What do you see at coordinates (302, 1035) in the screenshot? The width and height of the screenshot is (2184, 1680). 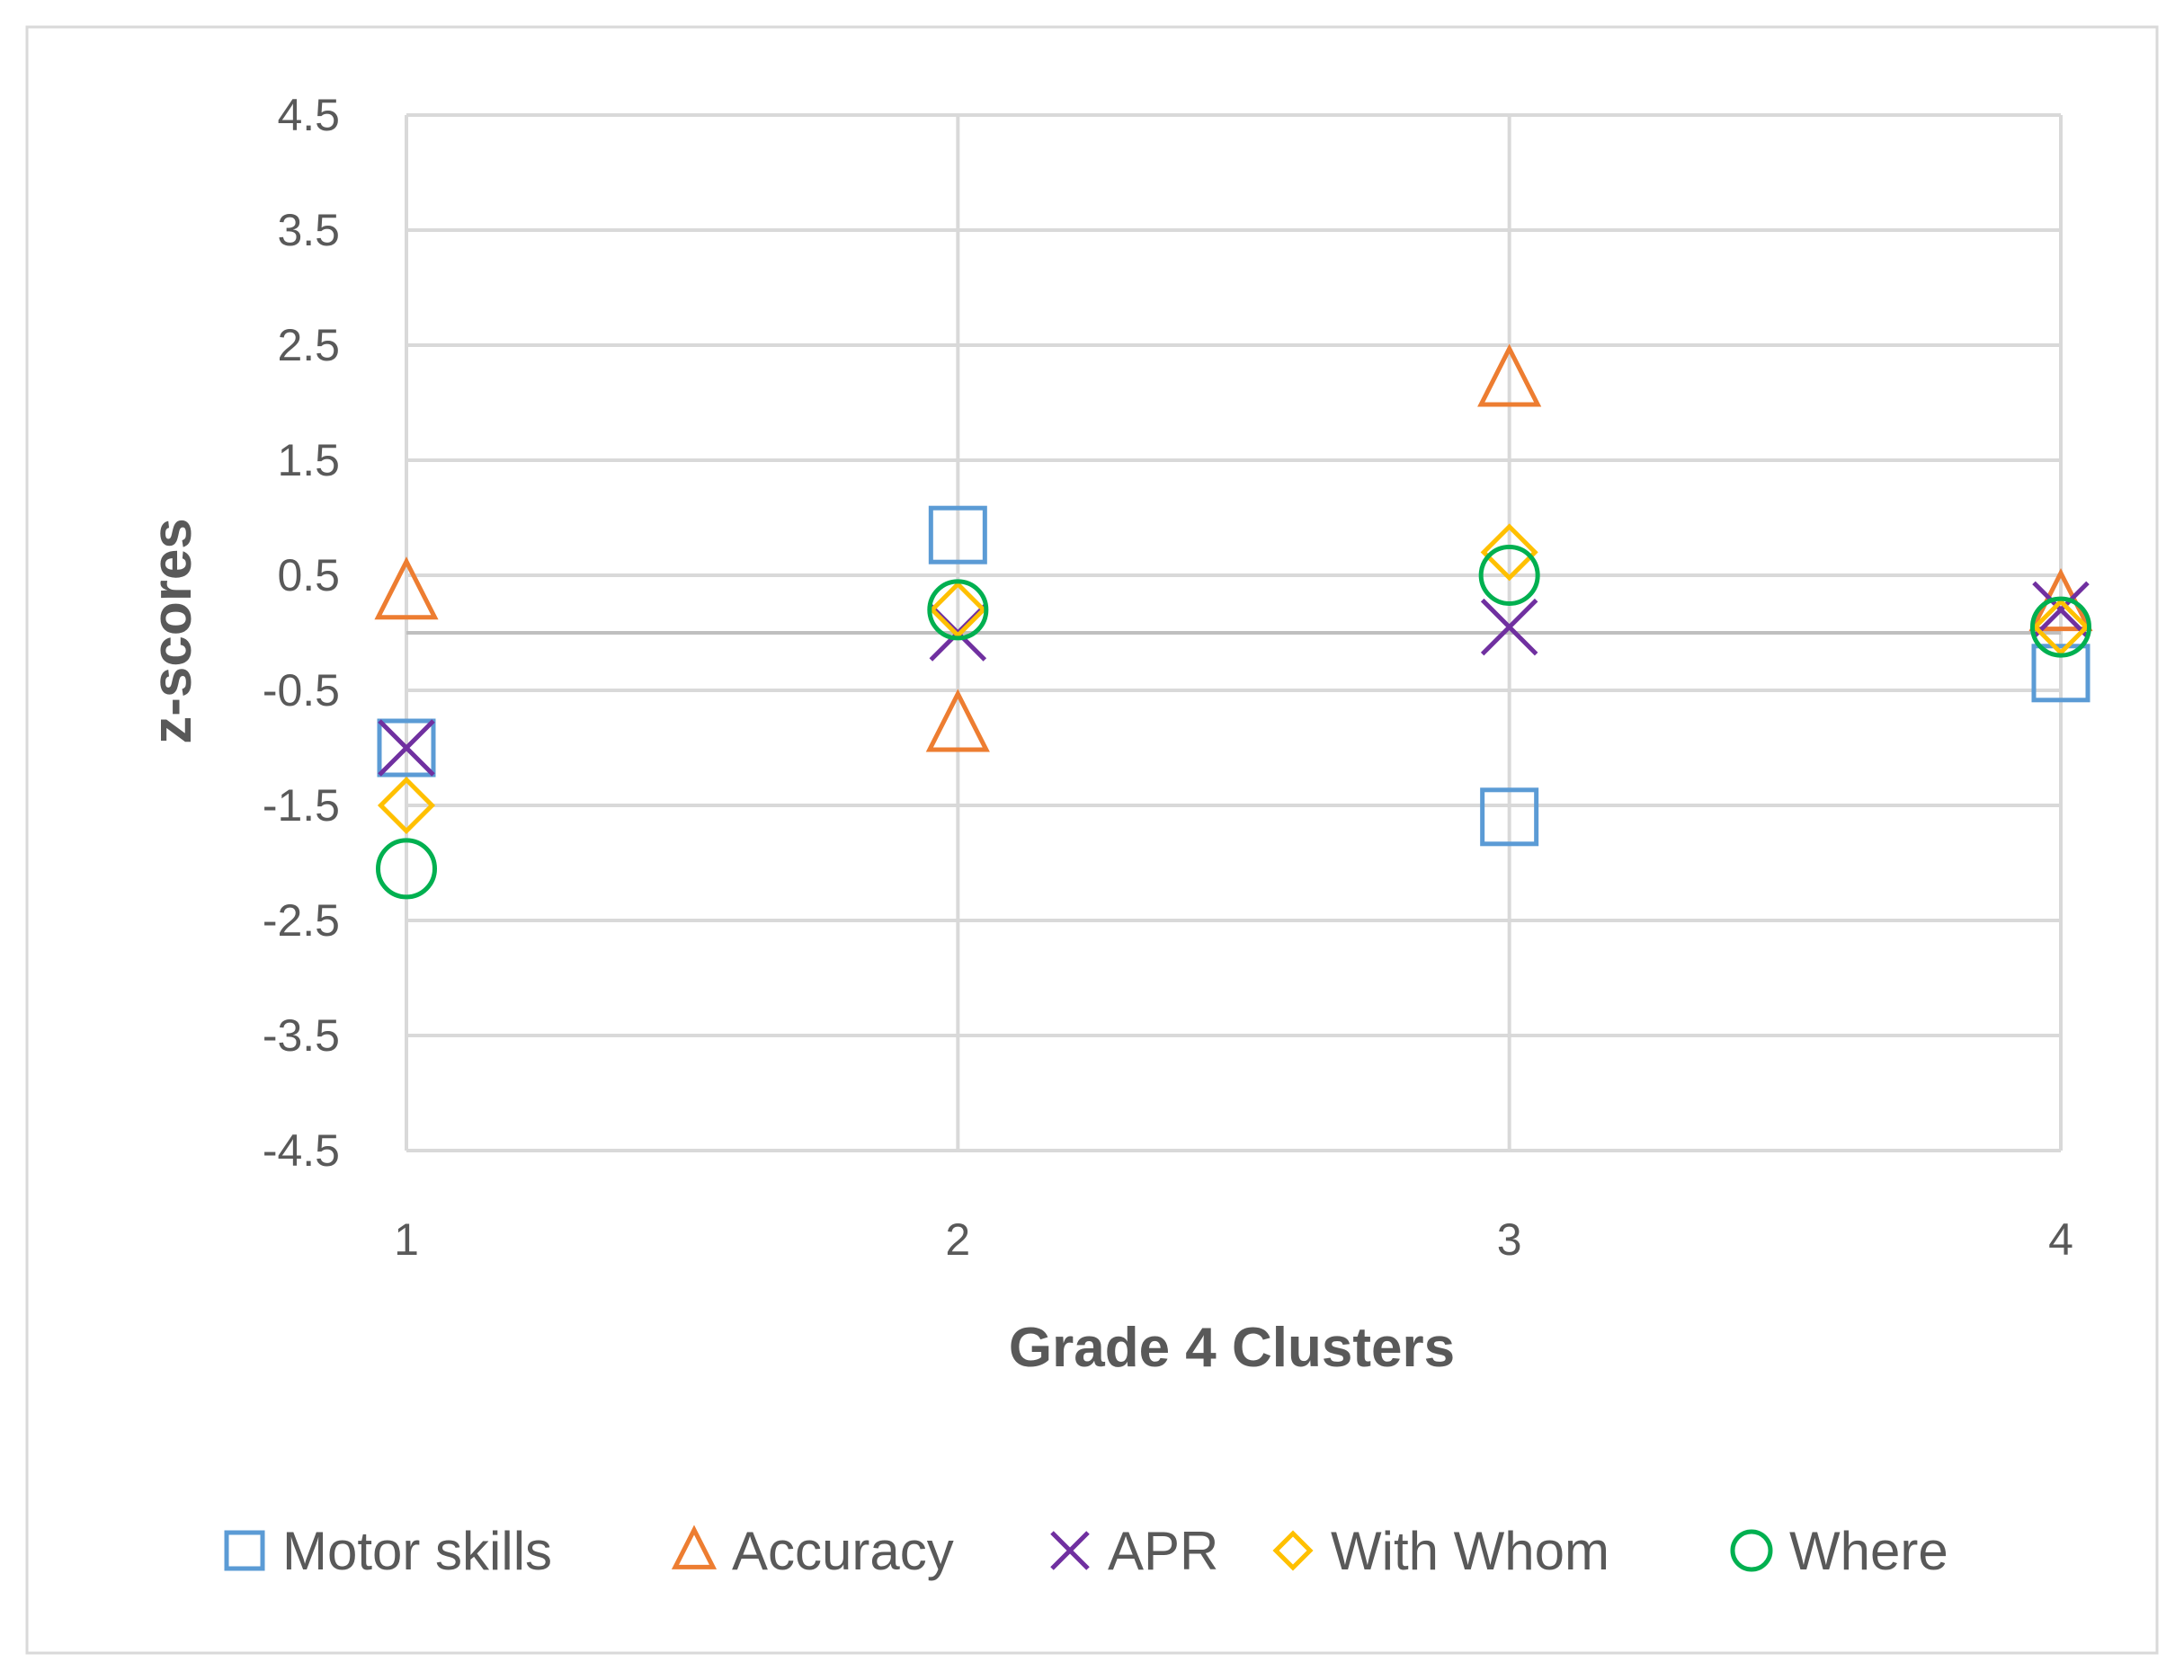 I see `y-tick-label: -3.5` at bounding box center [302, 1035].